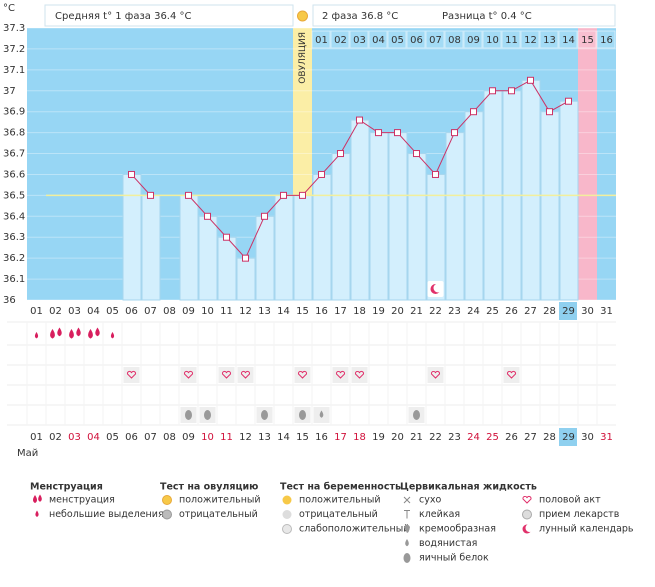 This screenshot has width=655, height=587. What do you see at coordinates (354, 529) in the screenshot?
I see `legend-item: слабоположительный` at bounding box center [354, 529].